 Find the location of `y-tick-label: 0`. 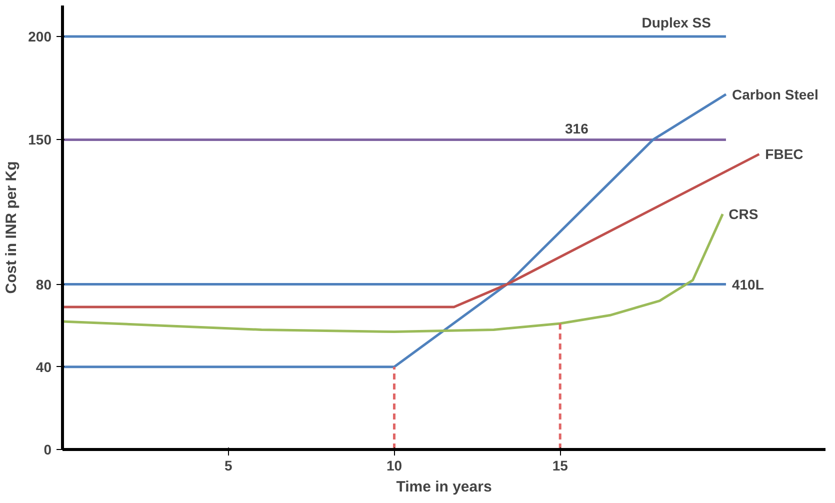

y-tick-label: 0 is located at coordinates (48, 450).